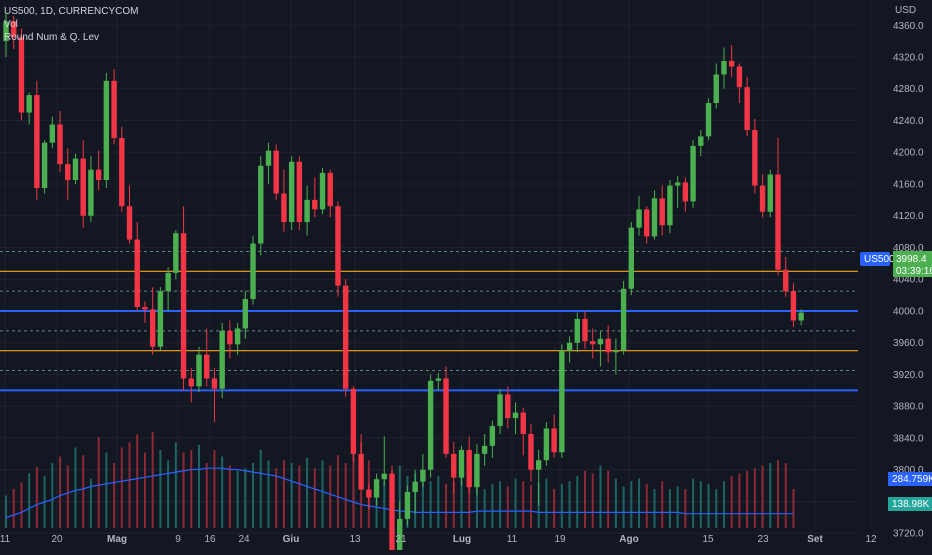 This screenshot has height=555, width=932. I want to click on last-price-label: 3998.4, so click(911, 259).